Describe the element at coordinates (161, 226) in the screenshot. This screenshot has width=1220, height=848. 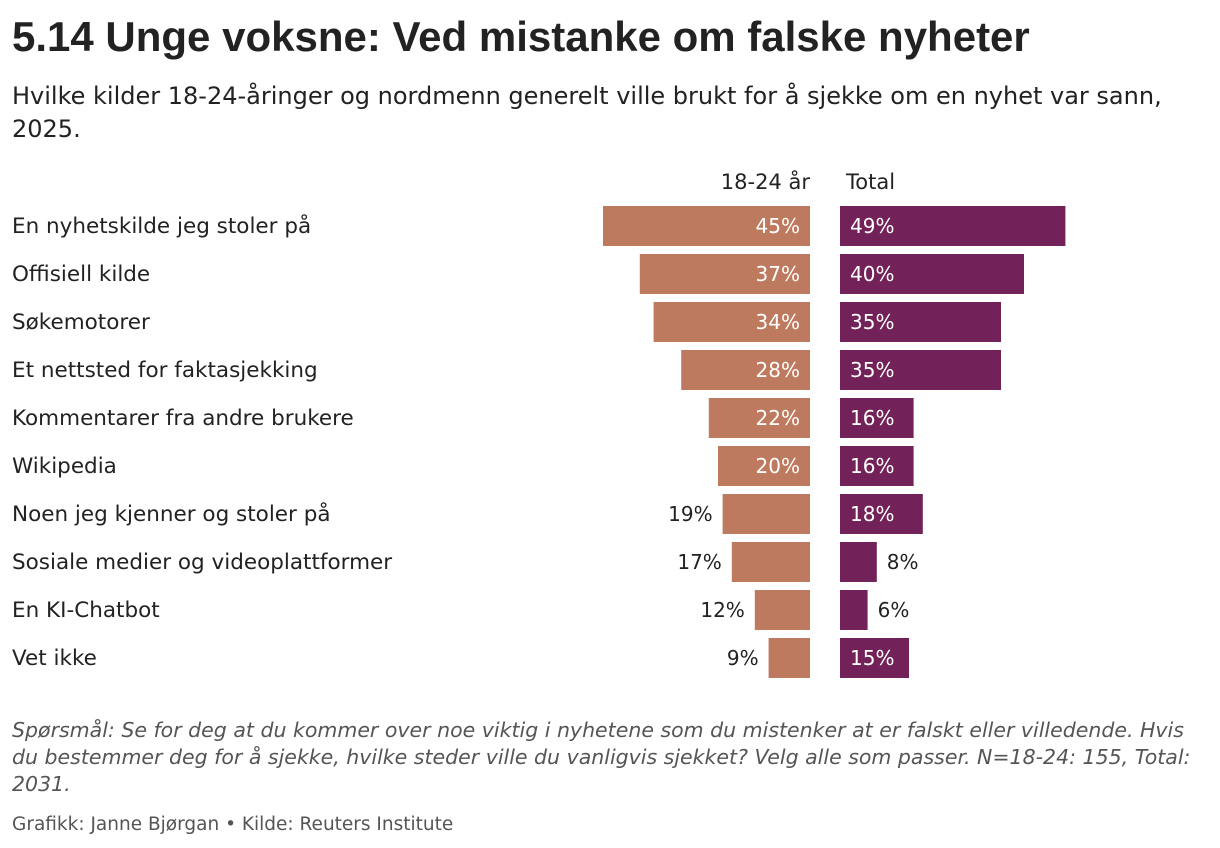
I see `category-label: En nyhetskilde jeg stoler på` at that location.